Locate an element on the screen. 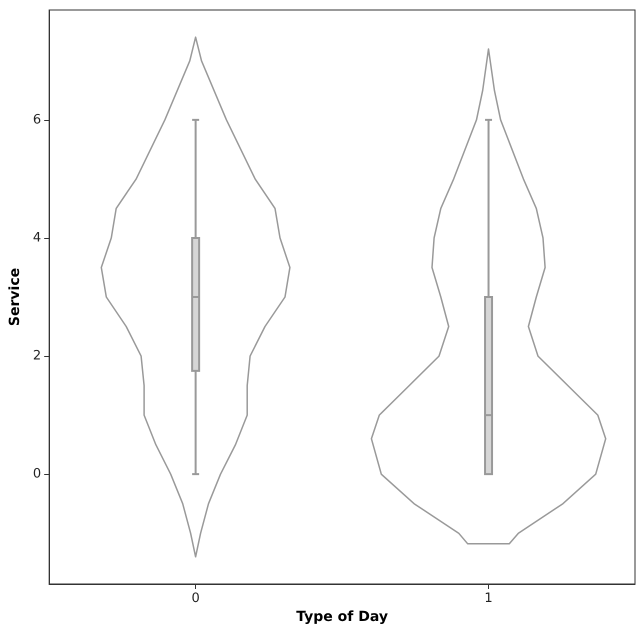 This screenshot has width=637, height=629. y-axis-title: Service is located at coordinates (15, 297).